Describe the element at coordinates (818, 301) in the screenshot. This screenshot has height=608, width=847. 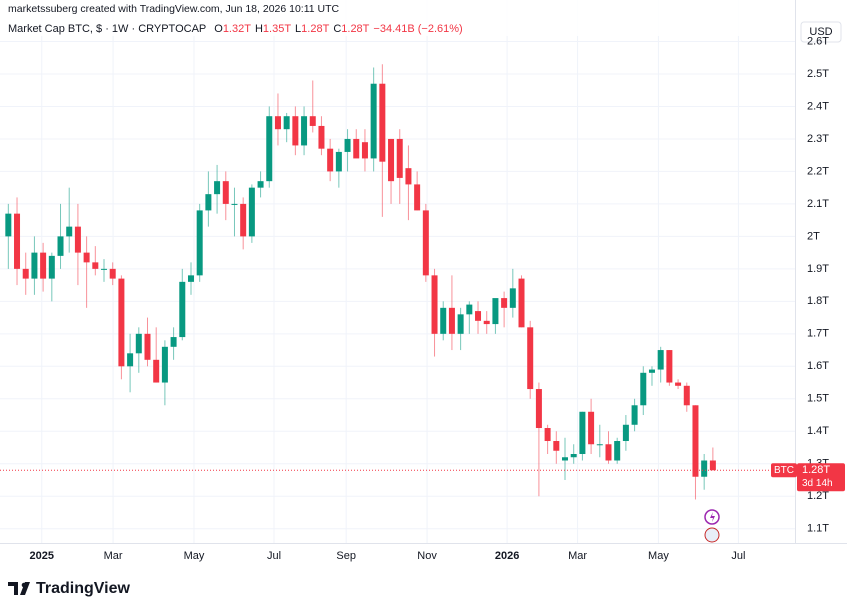
I see `y-tick-label: 1.8T` at that location.